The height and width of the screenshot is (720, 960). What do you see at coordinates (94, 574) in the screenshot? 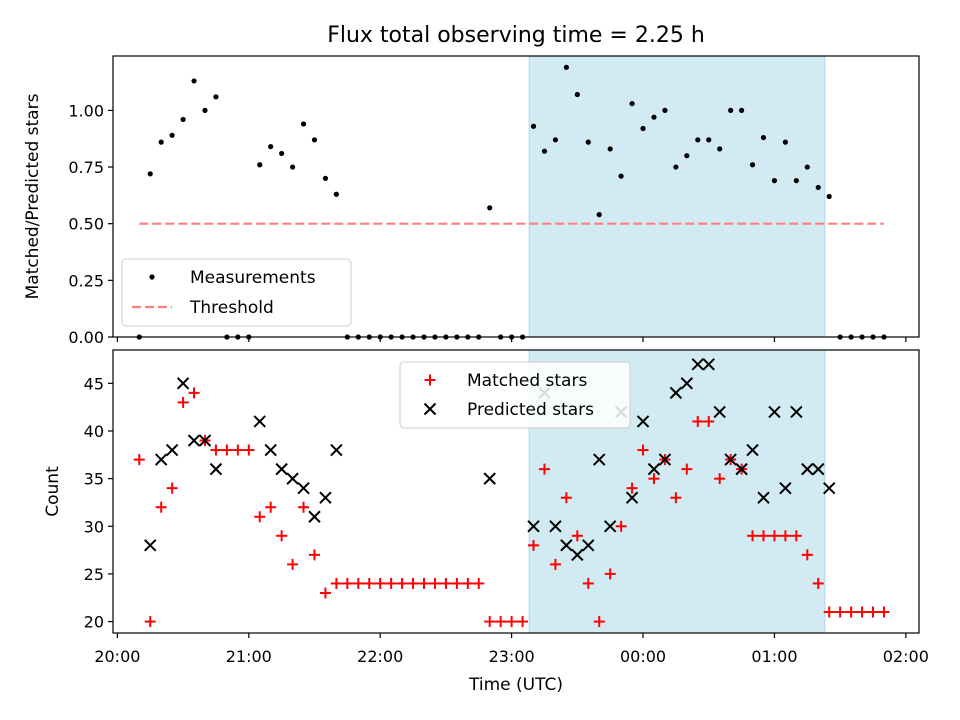
I see `bottom-y-tick-label: 25` at bounding box center [94, 574].